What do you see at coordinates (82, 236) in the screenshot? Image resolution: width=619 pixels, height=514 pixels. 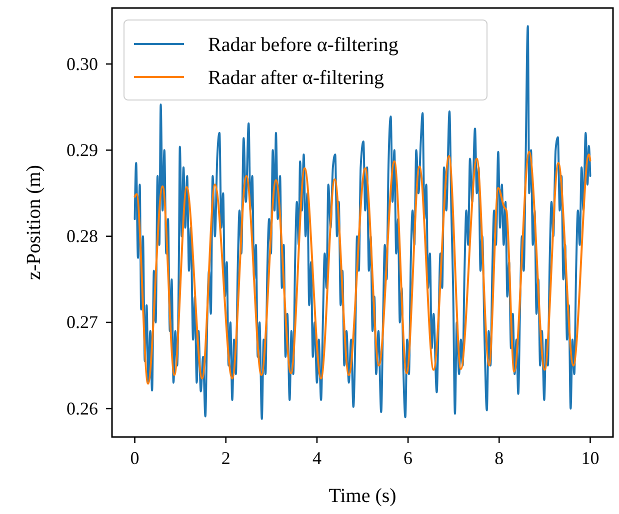 I see `y-tick-label: 0.28` at bounding box center [82, 236].